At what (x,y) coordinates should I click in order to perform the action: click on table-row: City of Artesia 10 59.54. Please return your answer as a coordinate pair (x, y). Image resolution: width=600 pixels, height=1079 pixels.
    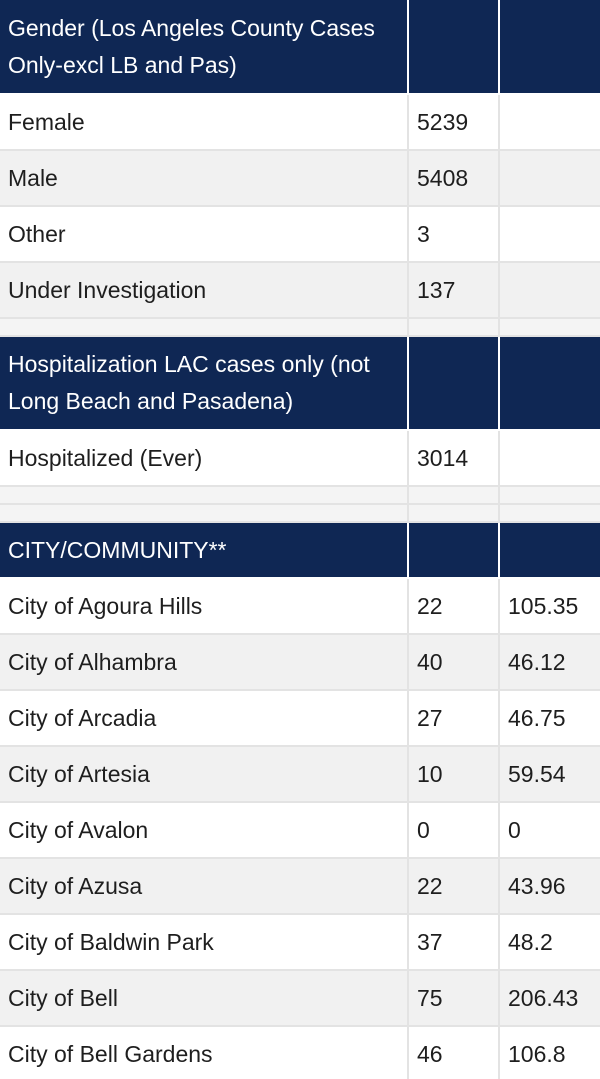
    Looking at the image, I should click on (300, 774).